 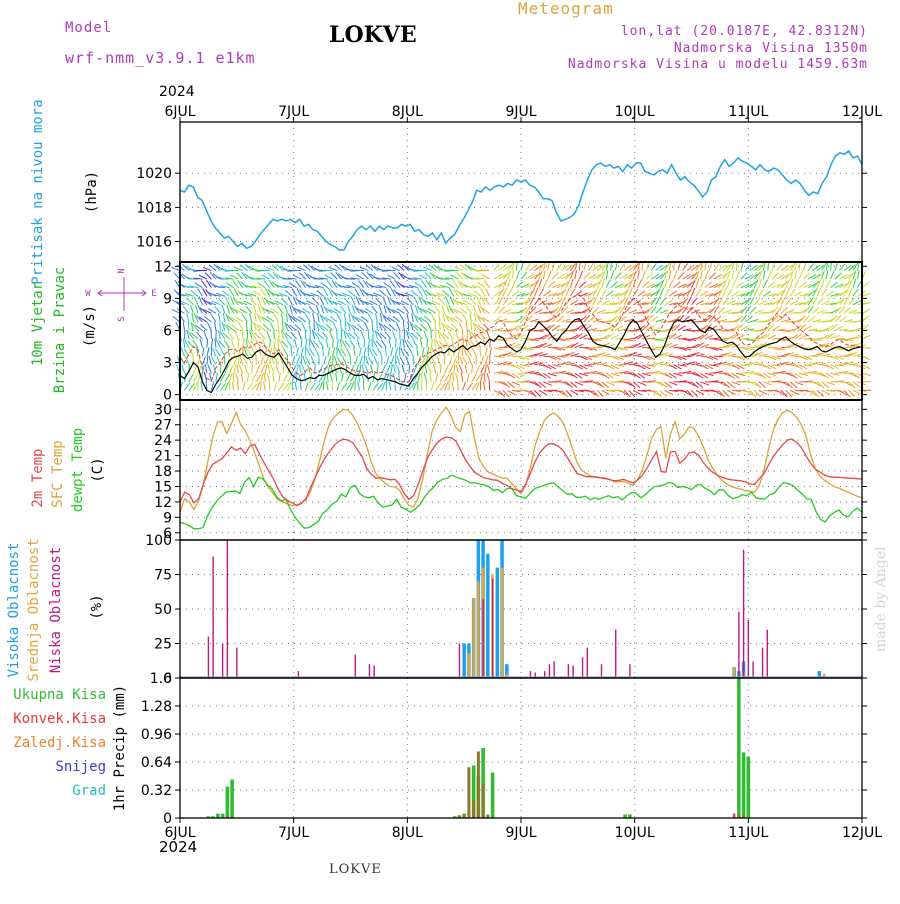 I want to click on dewpt-axis-title: dewpt Temp, so click(x=78, y=470).